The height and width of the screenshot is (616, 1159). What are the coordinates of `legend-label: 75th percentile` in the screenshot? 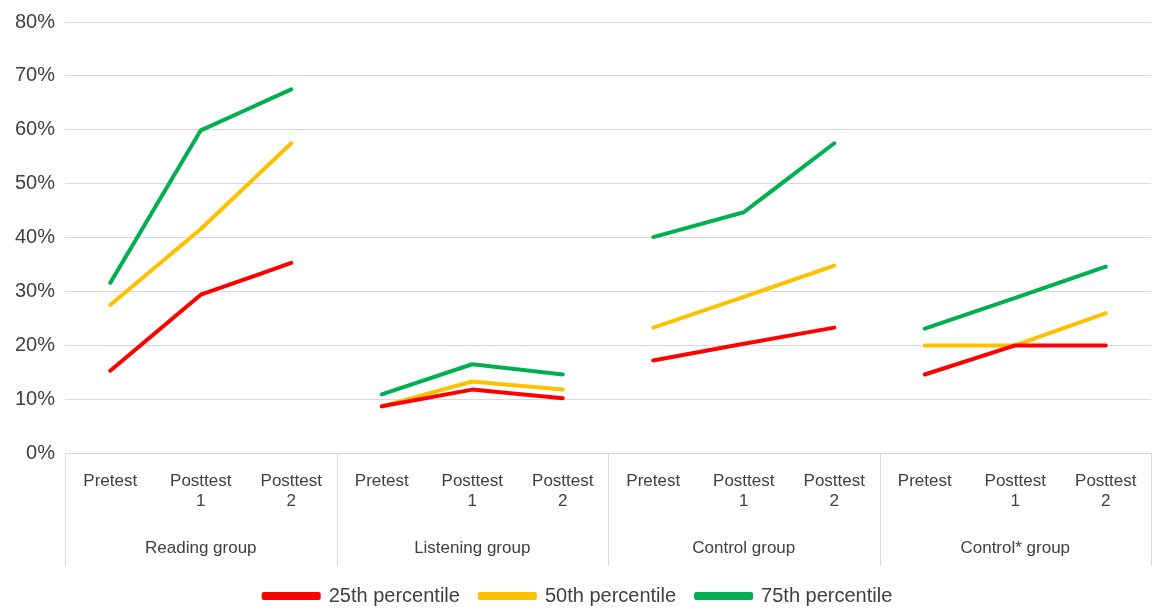 It's located at (827, 594).